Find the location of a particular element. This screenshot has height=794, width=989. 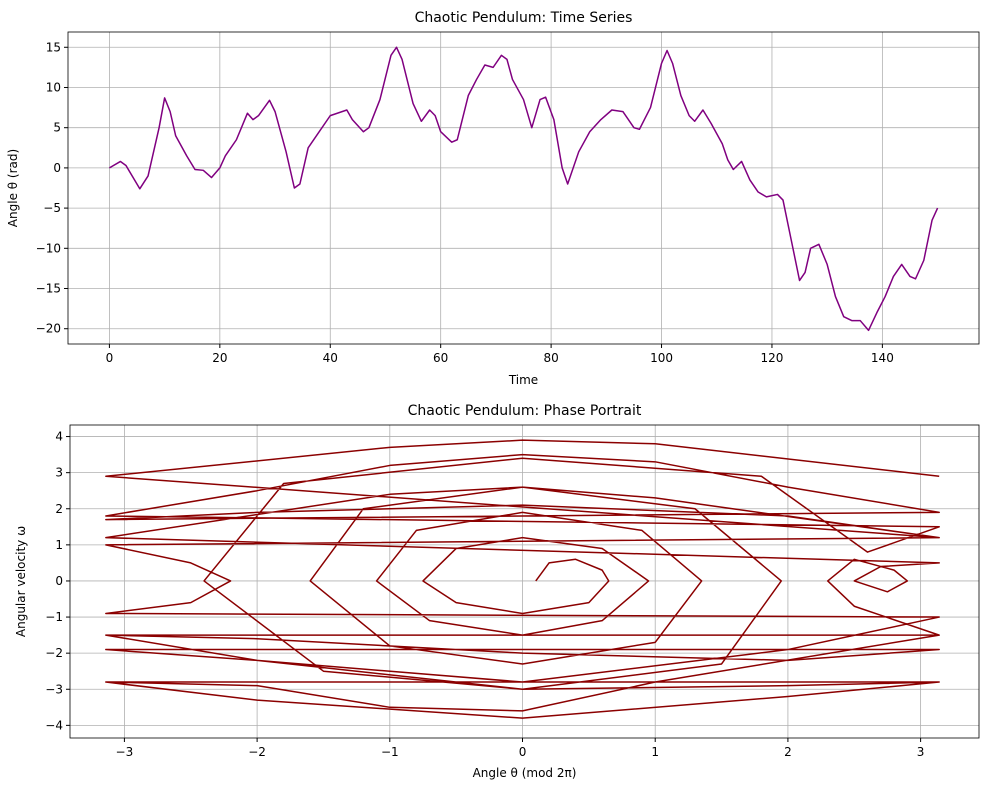

x-tick-label: −2 is located at coordinates (257, 752).